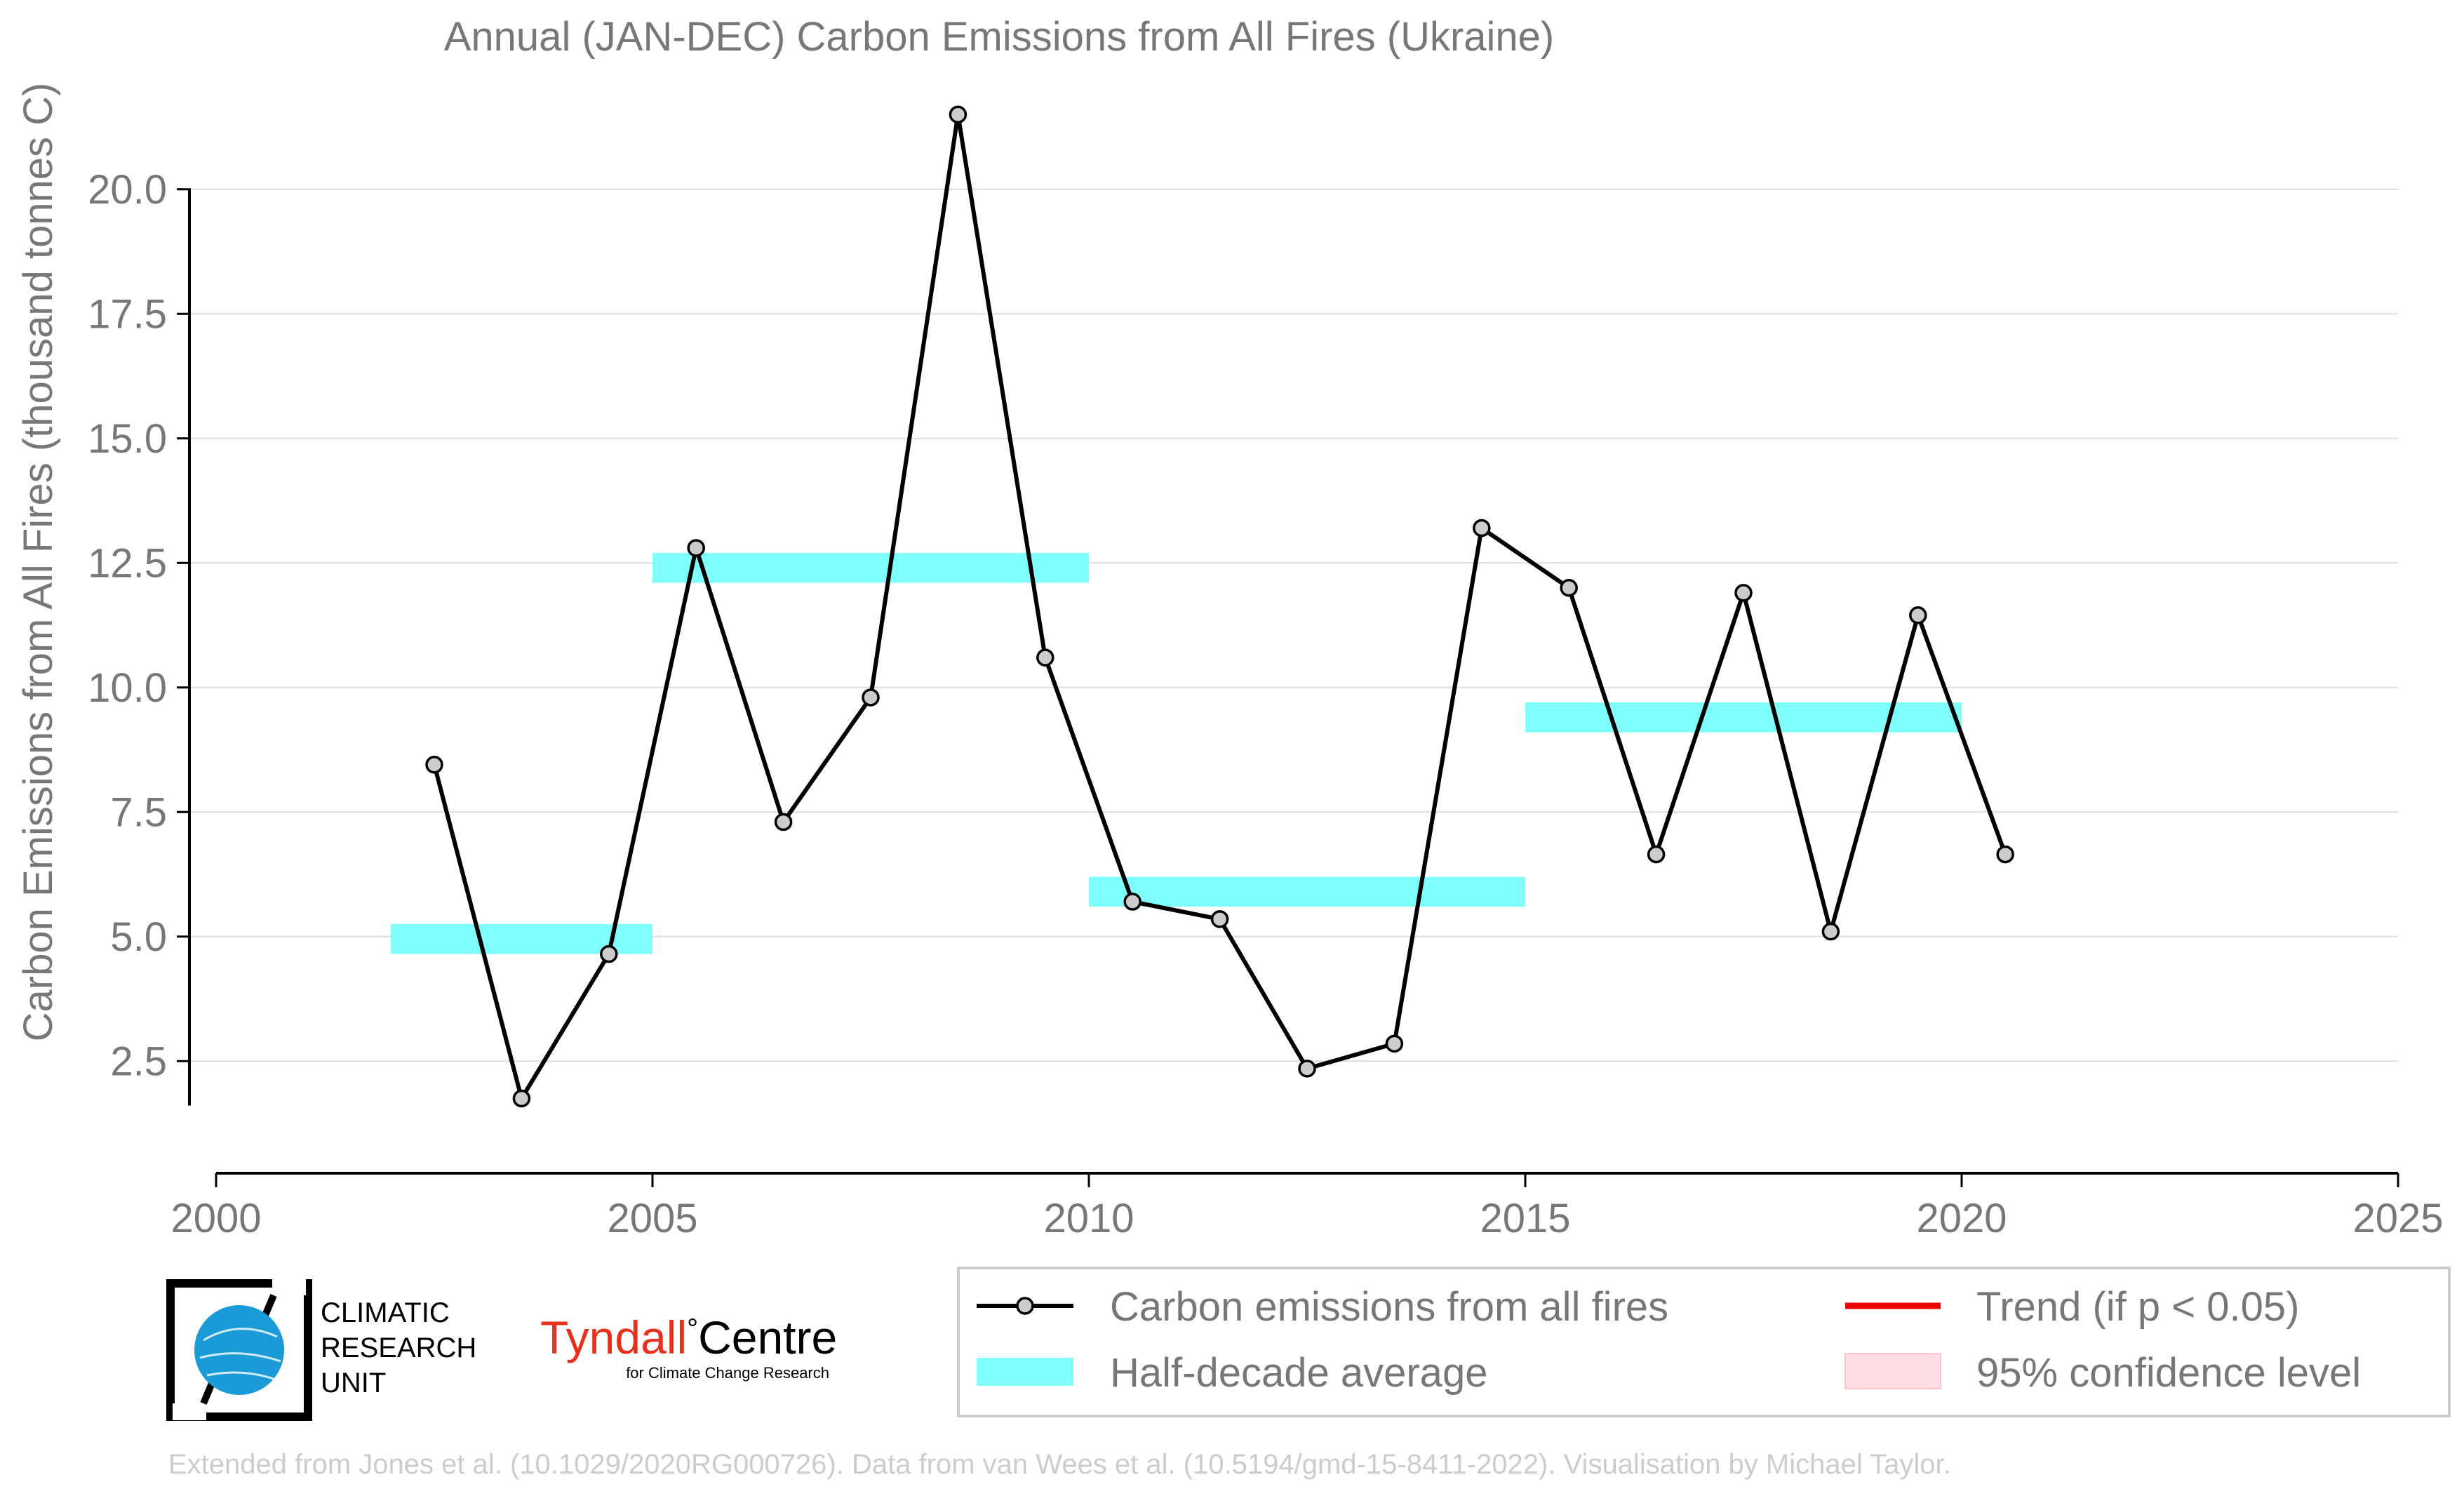 This screenshot has height=1496, width=2464. Describe the element at coordinates (1961, 1218) in the screenshot. I see `x-tick-label: 2020` at that location.